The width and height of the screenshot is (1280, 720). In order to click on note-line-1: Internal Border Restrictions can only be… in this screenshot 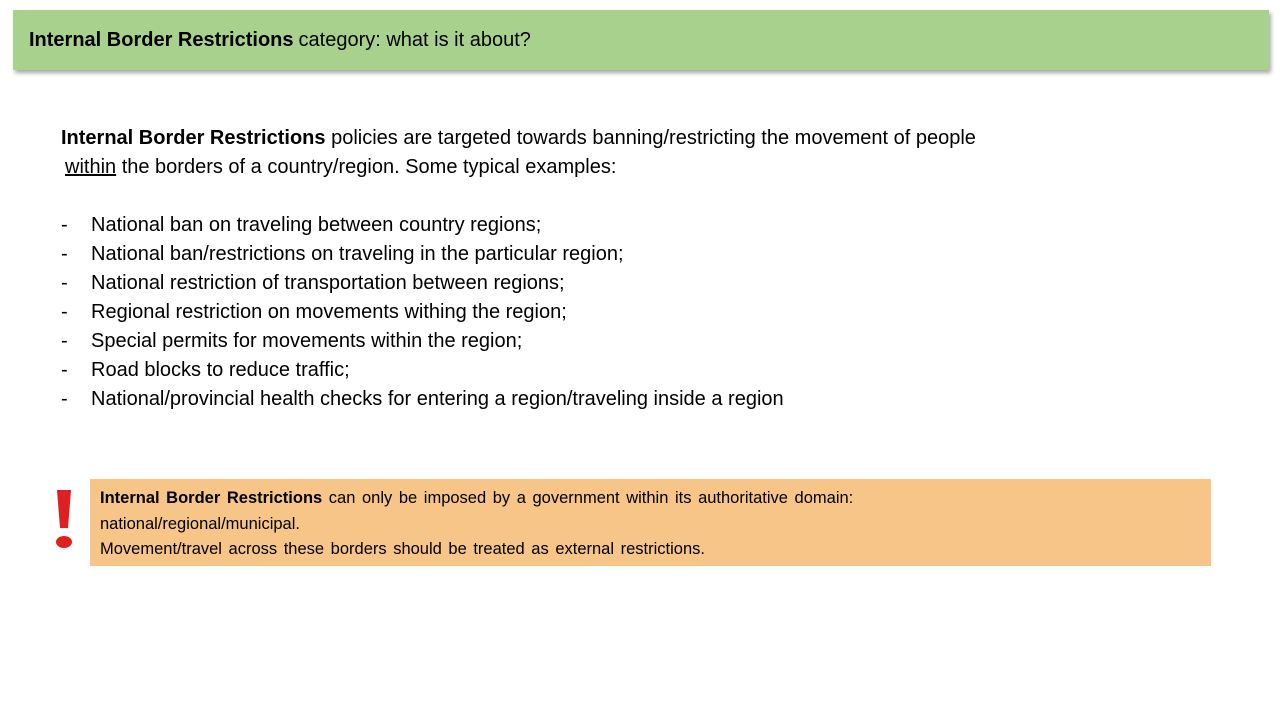, I will do `click(650, 499)`.